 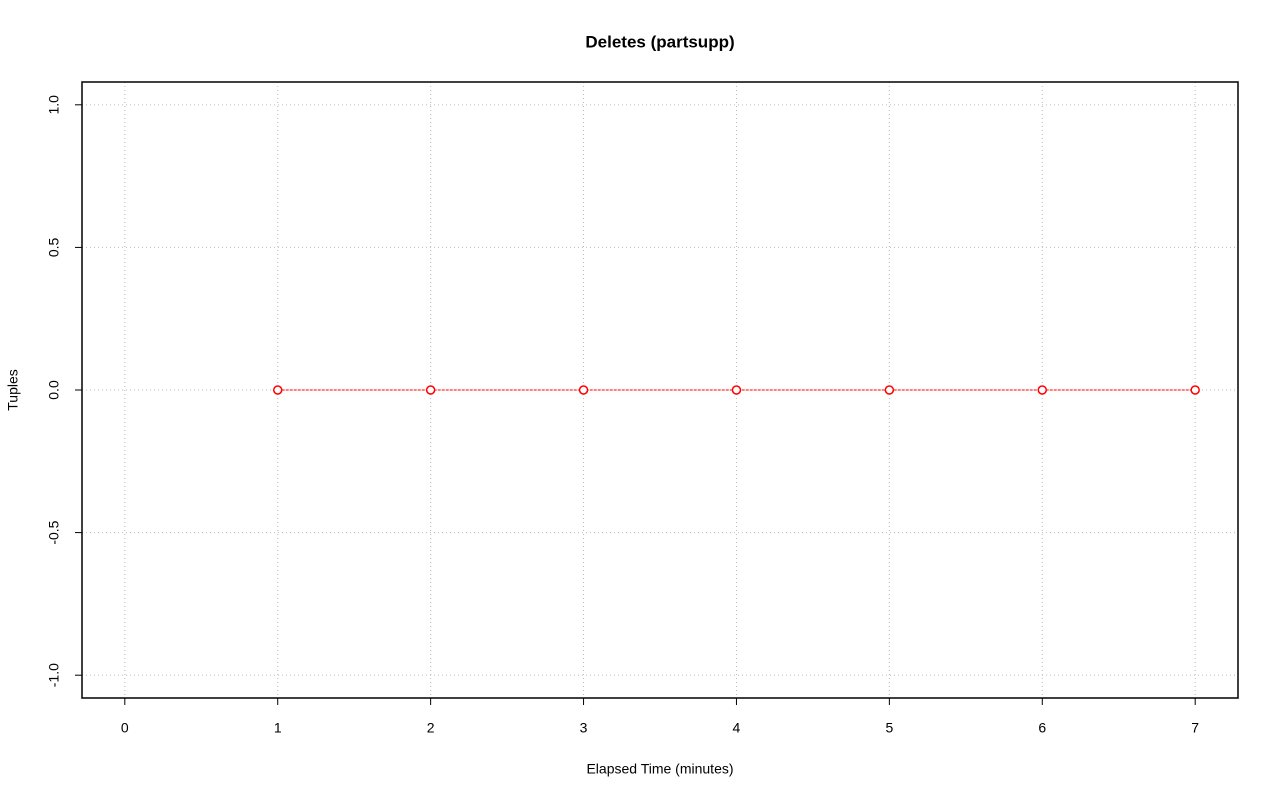 I want to click on y-axis-label: Tuples, so click(x=13, y=390).